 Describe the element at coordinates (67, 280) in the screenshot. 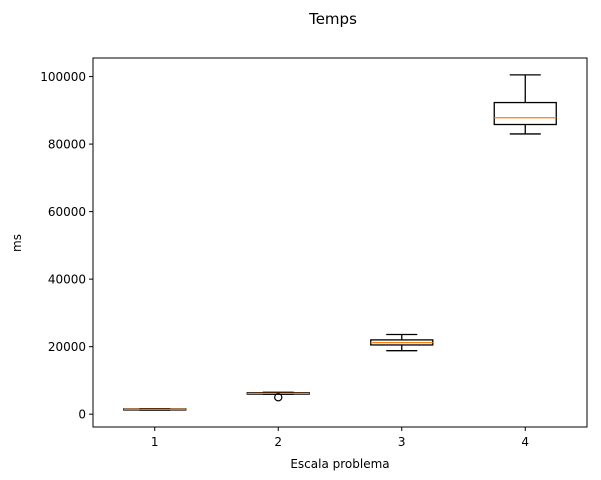

I see `y-tick-label: 40000` at that location.